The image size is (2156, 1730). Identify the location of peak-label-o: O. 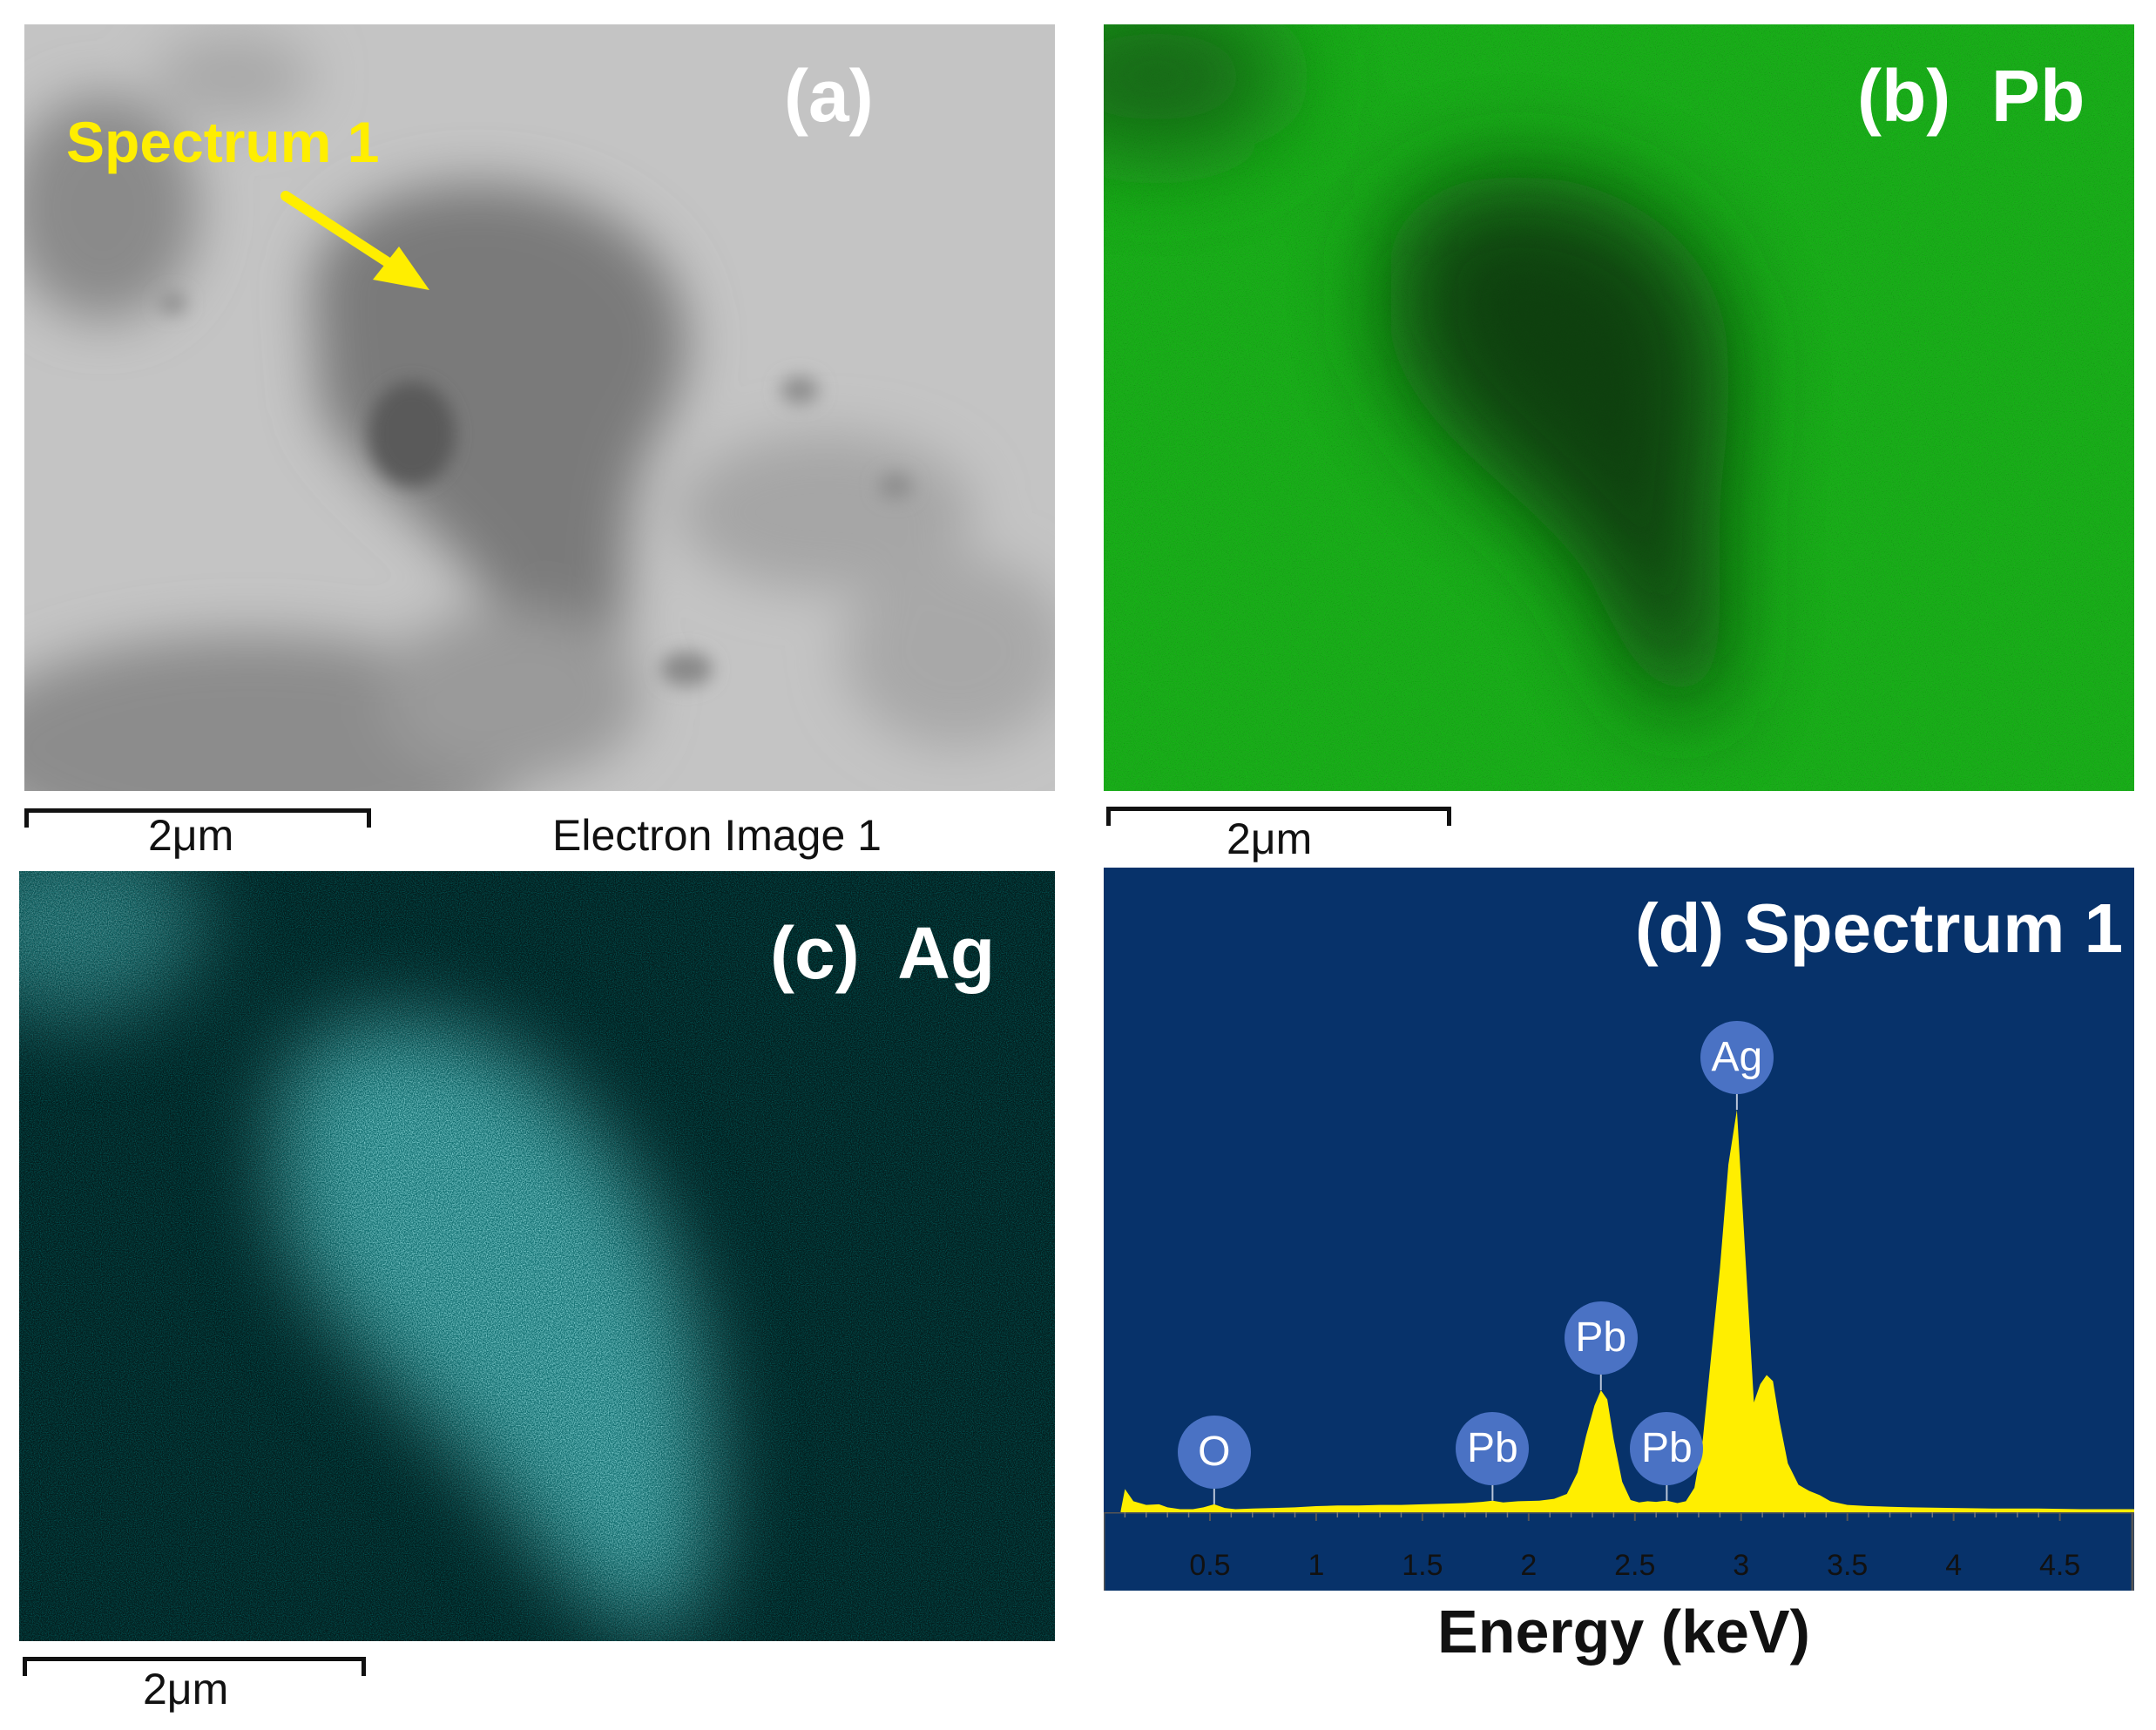
(1214, 1452).